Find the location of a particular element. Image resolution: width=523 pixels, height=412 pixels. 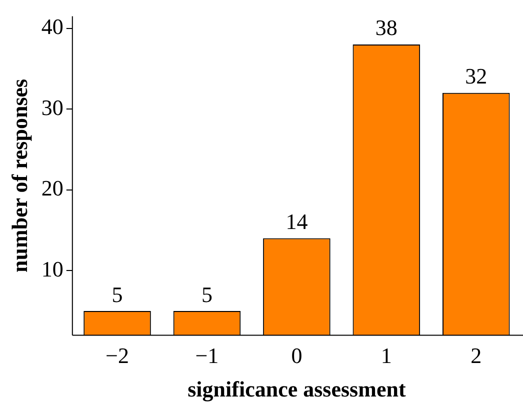

x-tick-label: −2 is located at coordinates (117, 355).